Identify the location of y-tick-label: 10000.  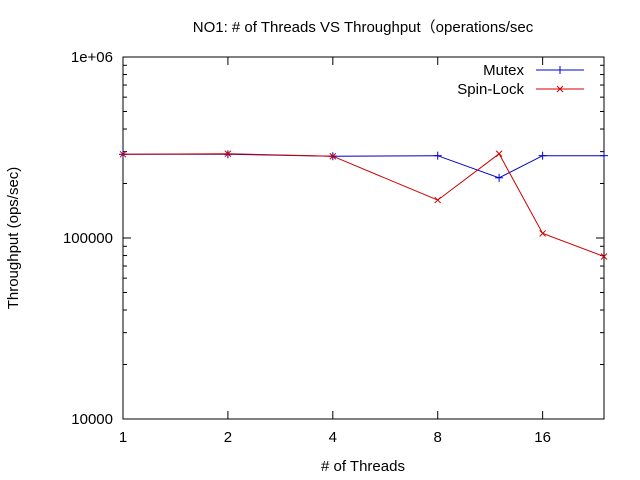
(92, 419).